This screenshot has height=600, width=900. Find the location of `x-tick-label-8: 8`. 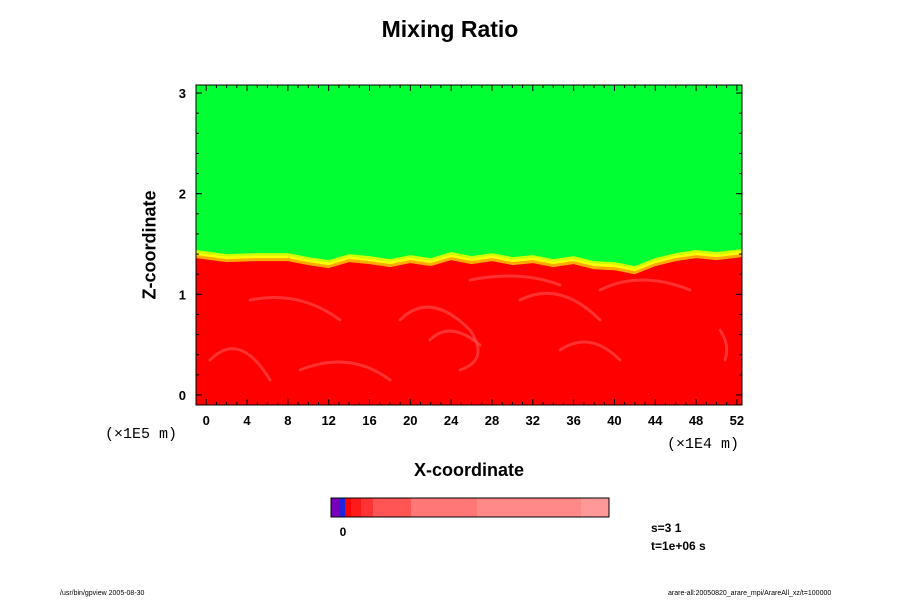

x-tick-label-8: 8 is located at coordinates (287, 420).